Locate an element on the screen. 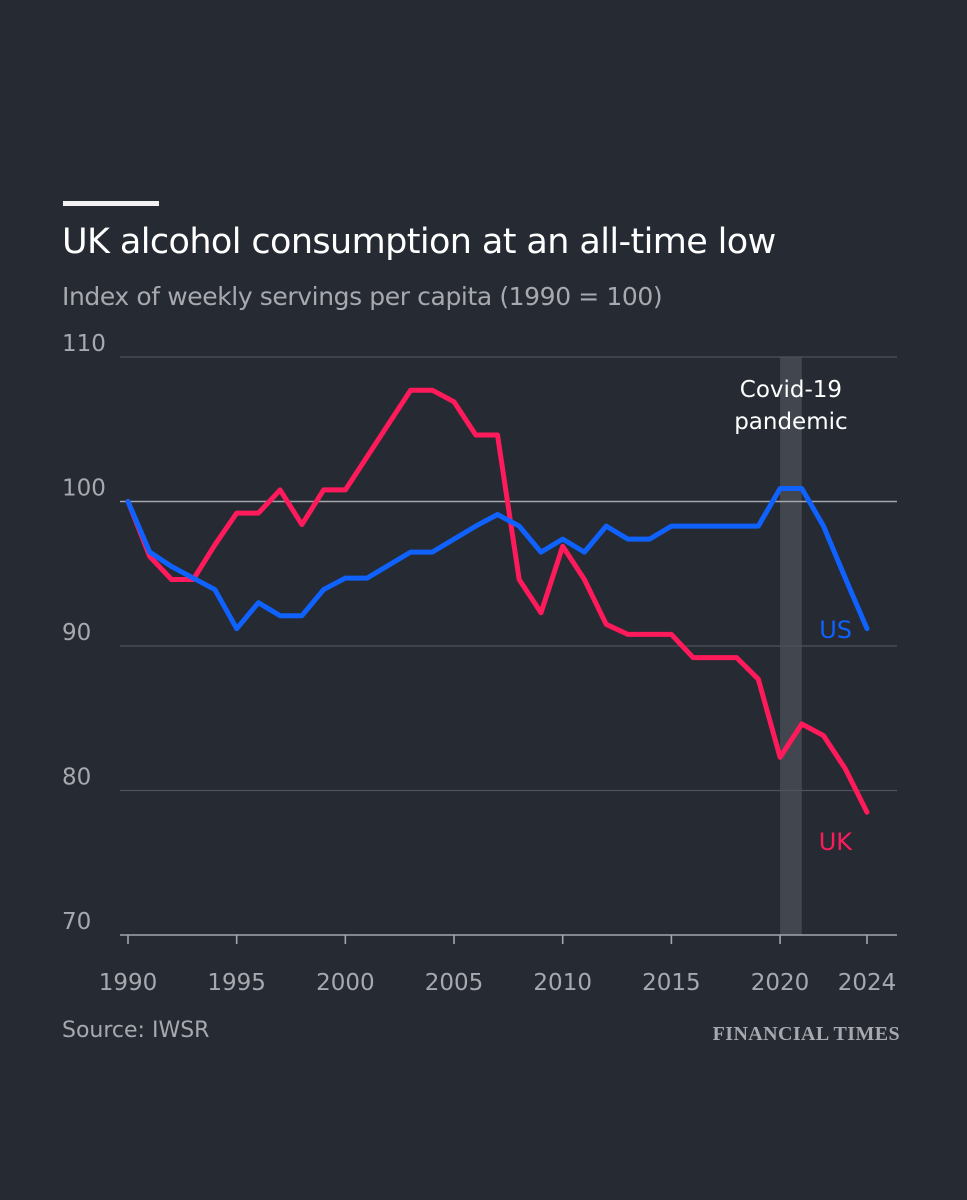 This screenshot has height=1200, width=967. source-note: Source: IWSR is located at coordinates (136, 1030).